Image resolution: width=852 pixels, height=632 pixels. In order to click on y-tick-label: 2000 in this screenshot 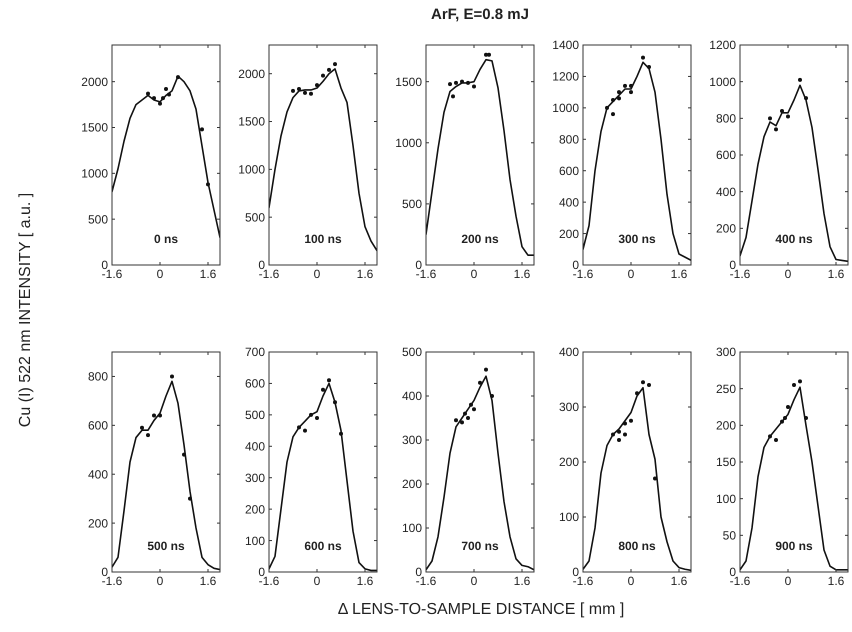, I will do `click(252, 73)`.